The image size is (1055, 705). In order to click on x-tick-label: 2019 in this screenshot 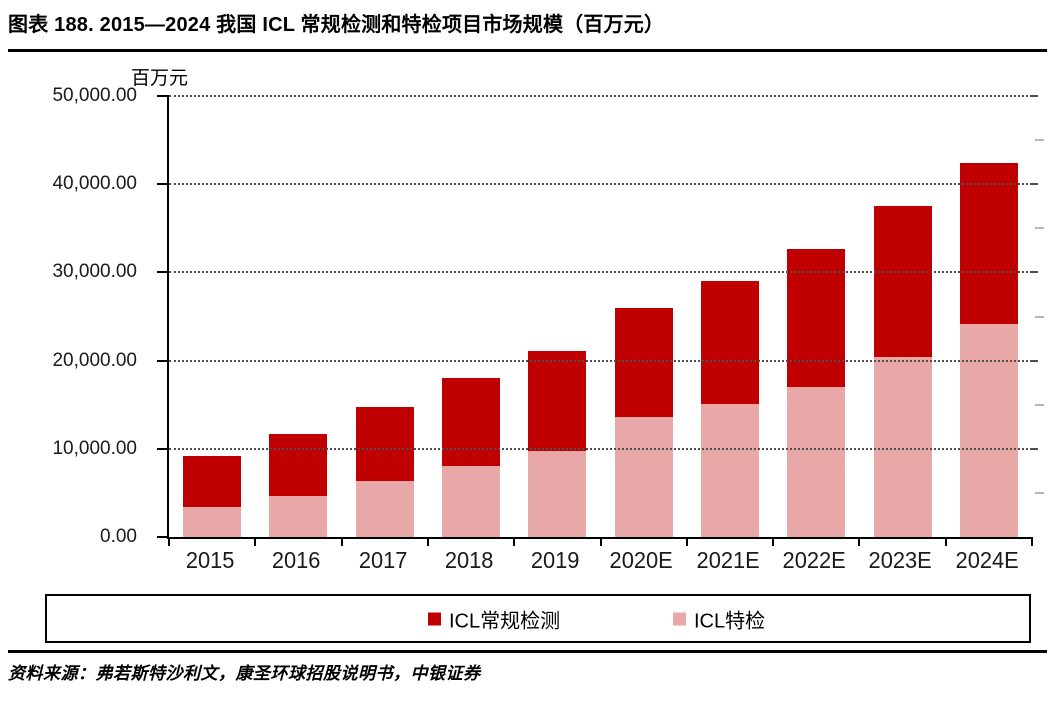, I will do `click(555, 560)`.